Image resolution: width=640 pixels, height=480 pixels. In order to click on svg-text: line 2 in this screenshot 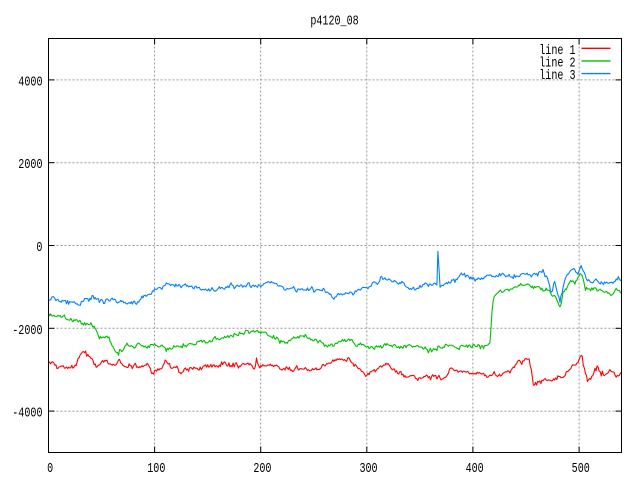, I will do `click(557, 63)`.